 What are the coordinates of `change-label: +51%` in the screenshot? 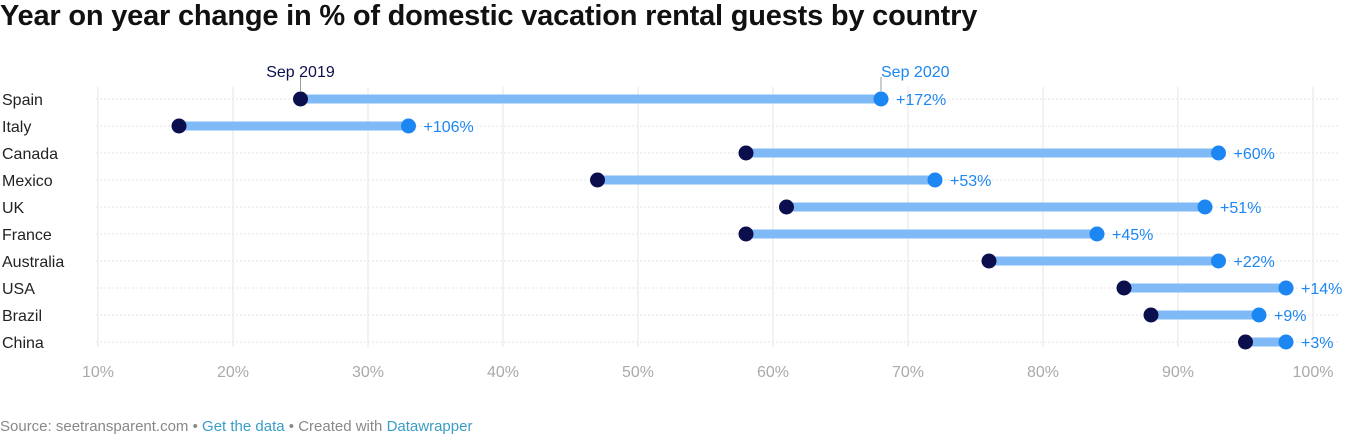 It's located at (1240, 208).